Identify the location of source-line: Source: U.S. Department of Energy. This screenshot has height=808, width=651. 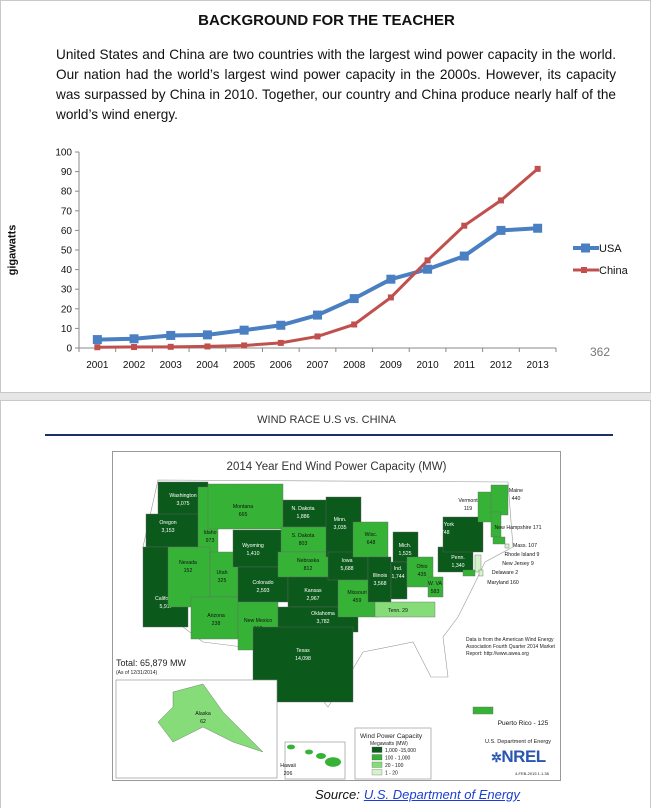
(417, 794).